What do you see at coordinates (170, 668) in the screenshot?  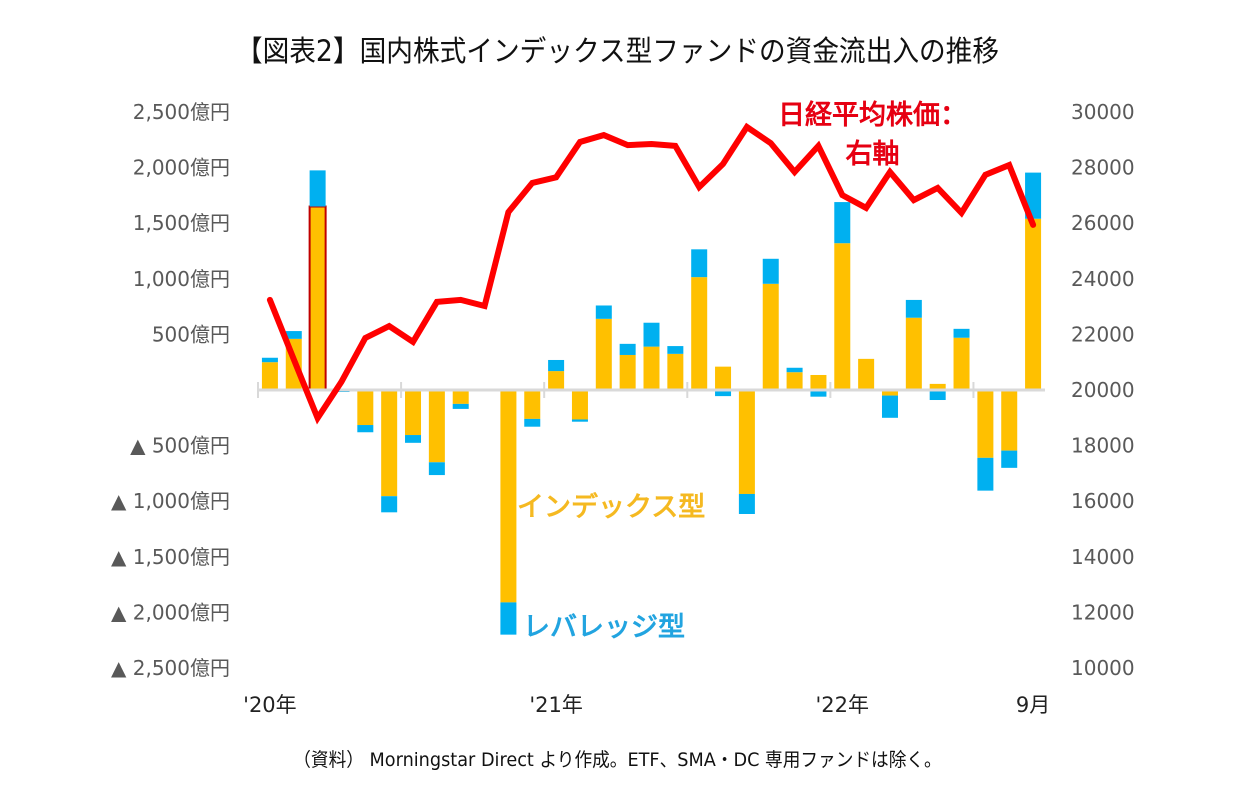 I see `left-axis-tick-label: ▲ 2,500億円` at bounding box center [170, 668].